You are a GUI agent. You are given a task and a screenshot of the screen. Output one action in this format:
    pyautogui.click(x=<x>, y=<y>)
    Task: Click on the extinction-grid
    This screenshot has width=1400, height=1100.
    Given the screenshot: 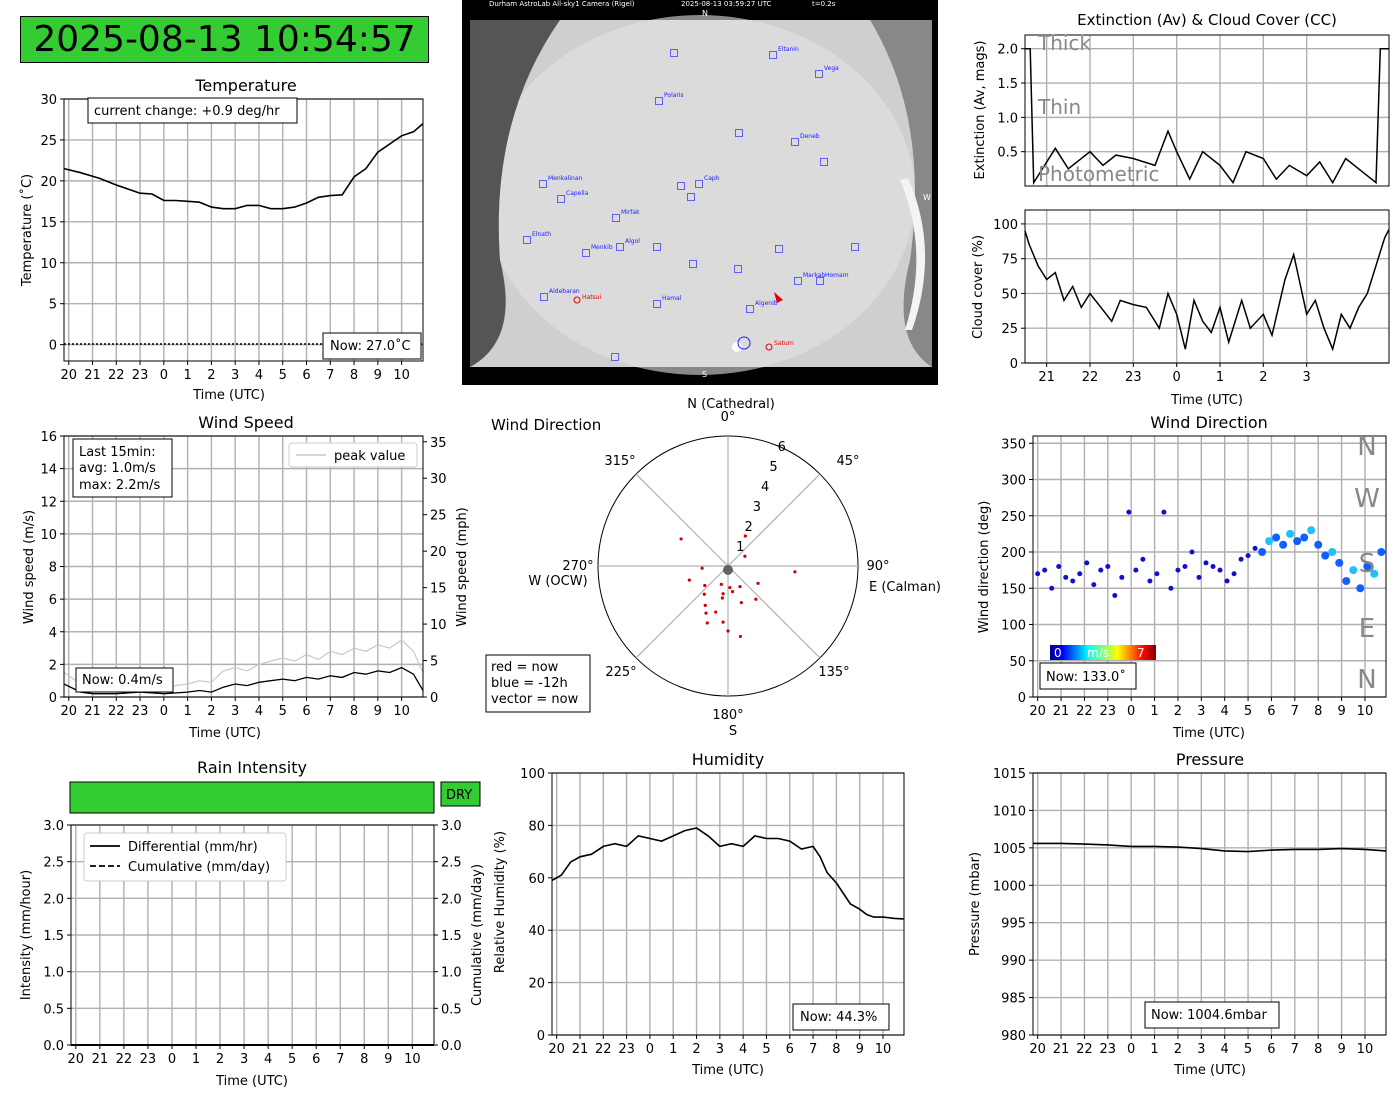 What is the action you would take?
    pyautogui.click(x=1207, y=110)
    